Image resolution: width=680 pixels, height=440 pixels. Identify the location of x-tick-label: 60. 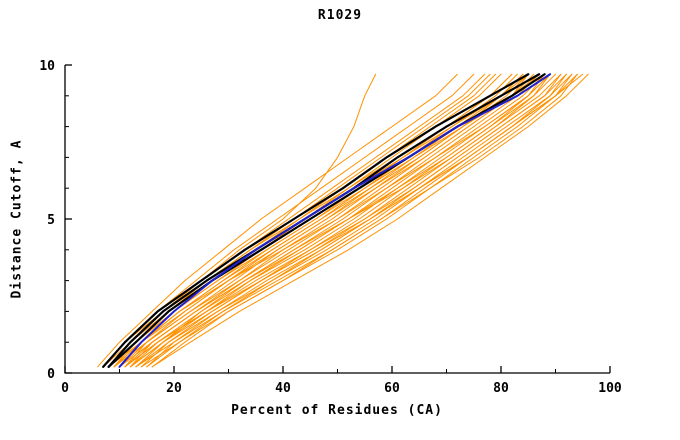
(392, 388).